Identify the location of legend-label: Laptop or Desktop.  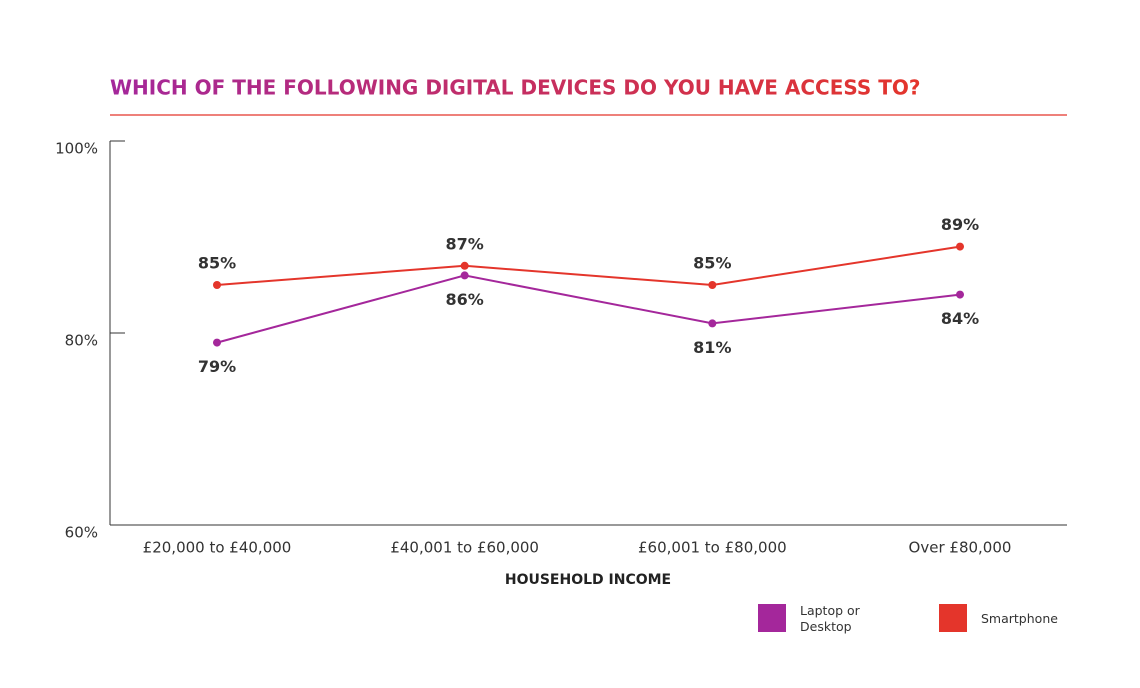
(830, 618).